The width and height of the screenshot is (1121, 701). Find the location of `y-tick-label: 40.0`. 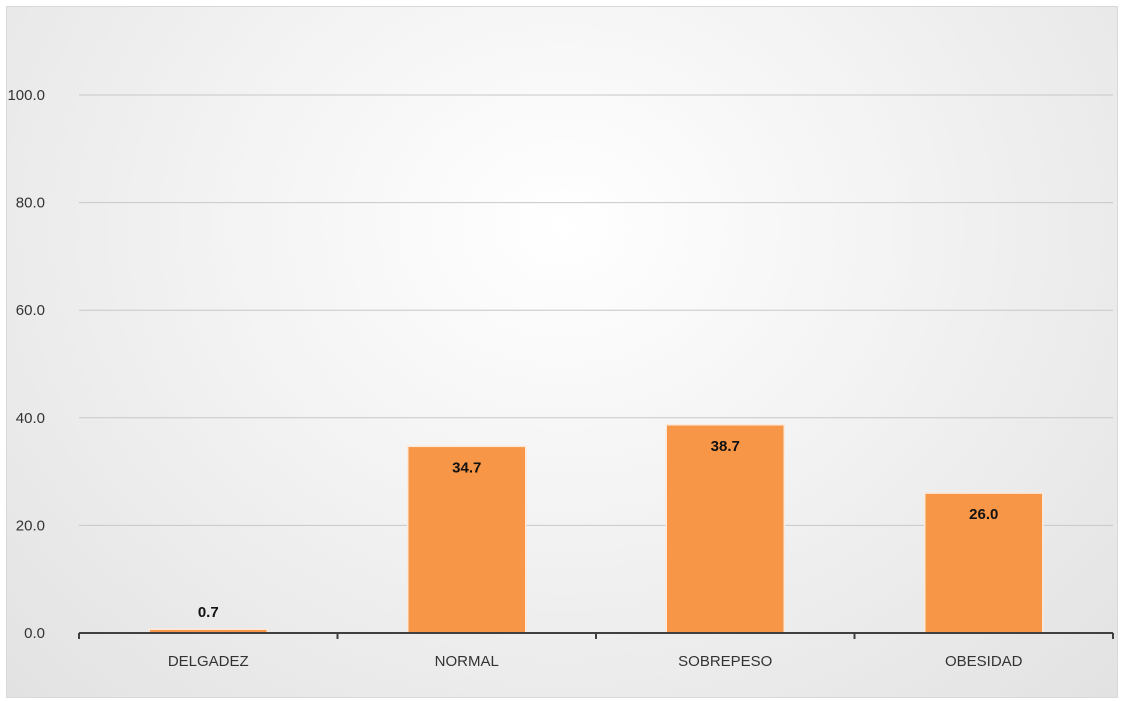

y-tick-label: 40.0 is located at coordinates (30, 418).